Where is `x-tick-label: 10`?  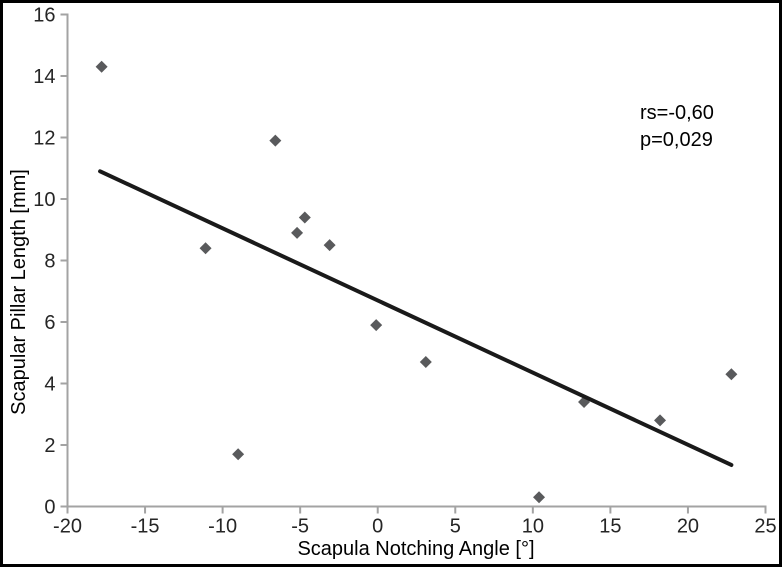 x-tick-label: 10 is located at coordinates (533, 527).